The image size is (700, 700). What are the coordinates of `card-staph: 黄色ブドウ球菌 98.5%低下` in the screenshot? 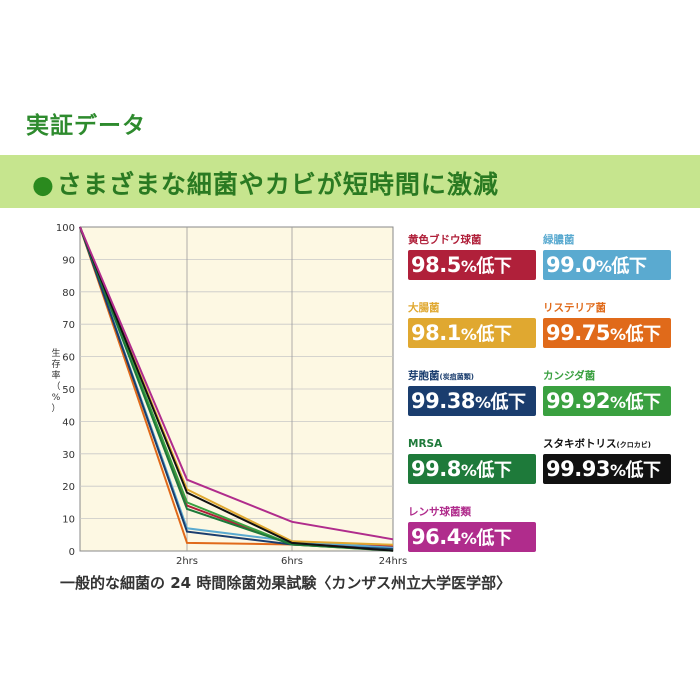 It's located at (472, 256).